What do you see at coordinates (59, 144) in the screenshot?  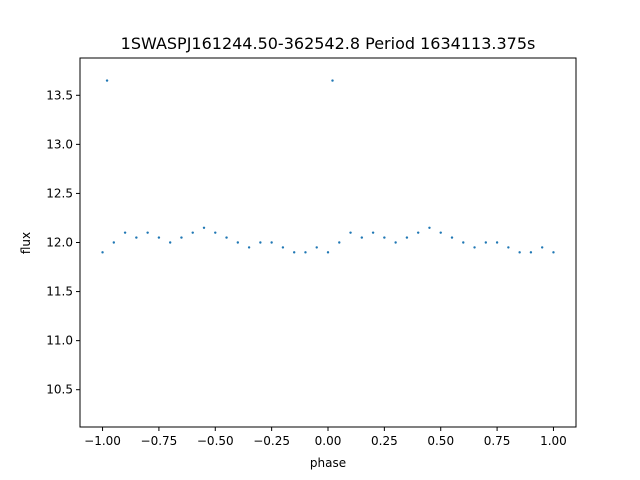 I see `y-tick-label: 13.0` at bounding box center [59, 144].